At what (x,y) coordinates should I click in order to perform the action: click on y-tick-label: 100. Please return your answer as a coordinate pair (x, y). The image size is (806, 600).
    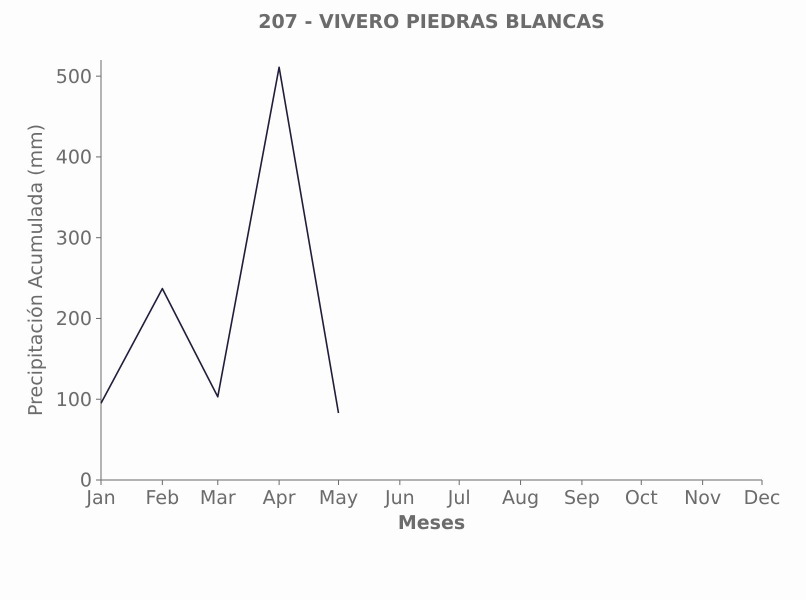
    Looking at the image, I should click on (74, 399).